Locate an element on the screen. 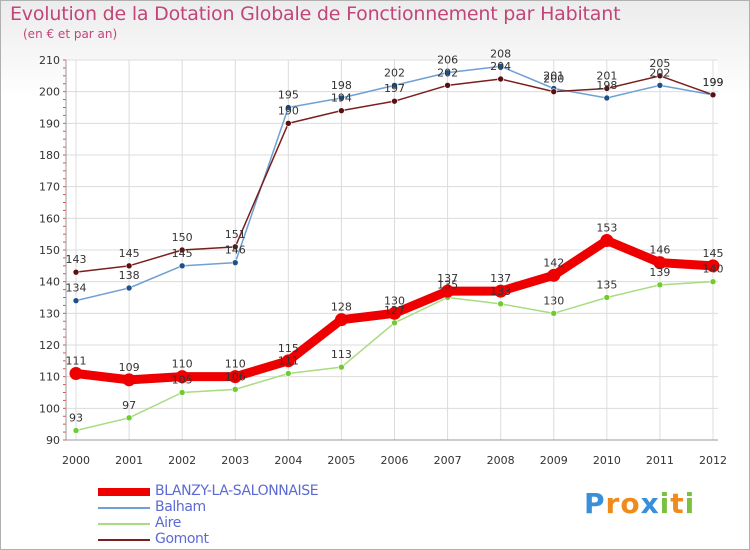 The image size is (750, 550). data-label-gomont: 200 is located at coordinates (553, 79).